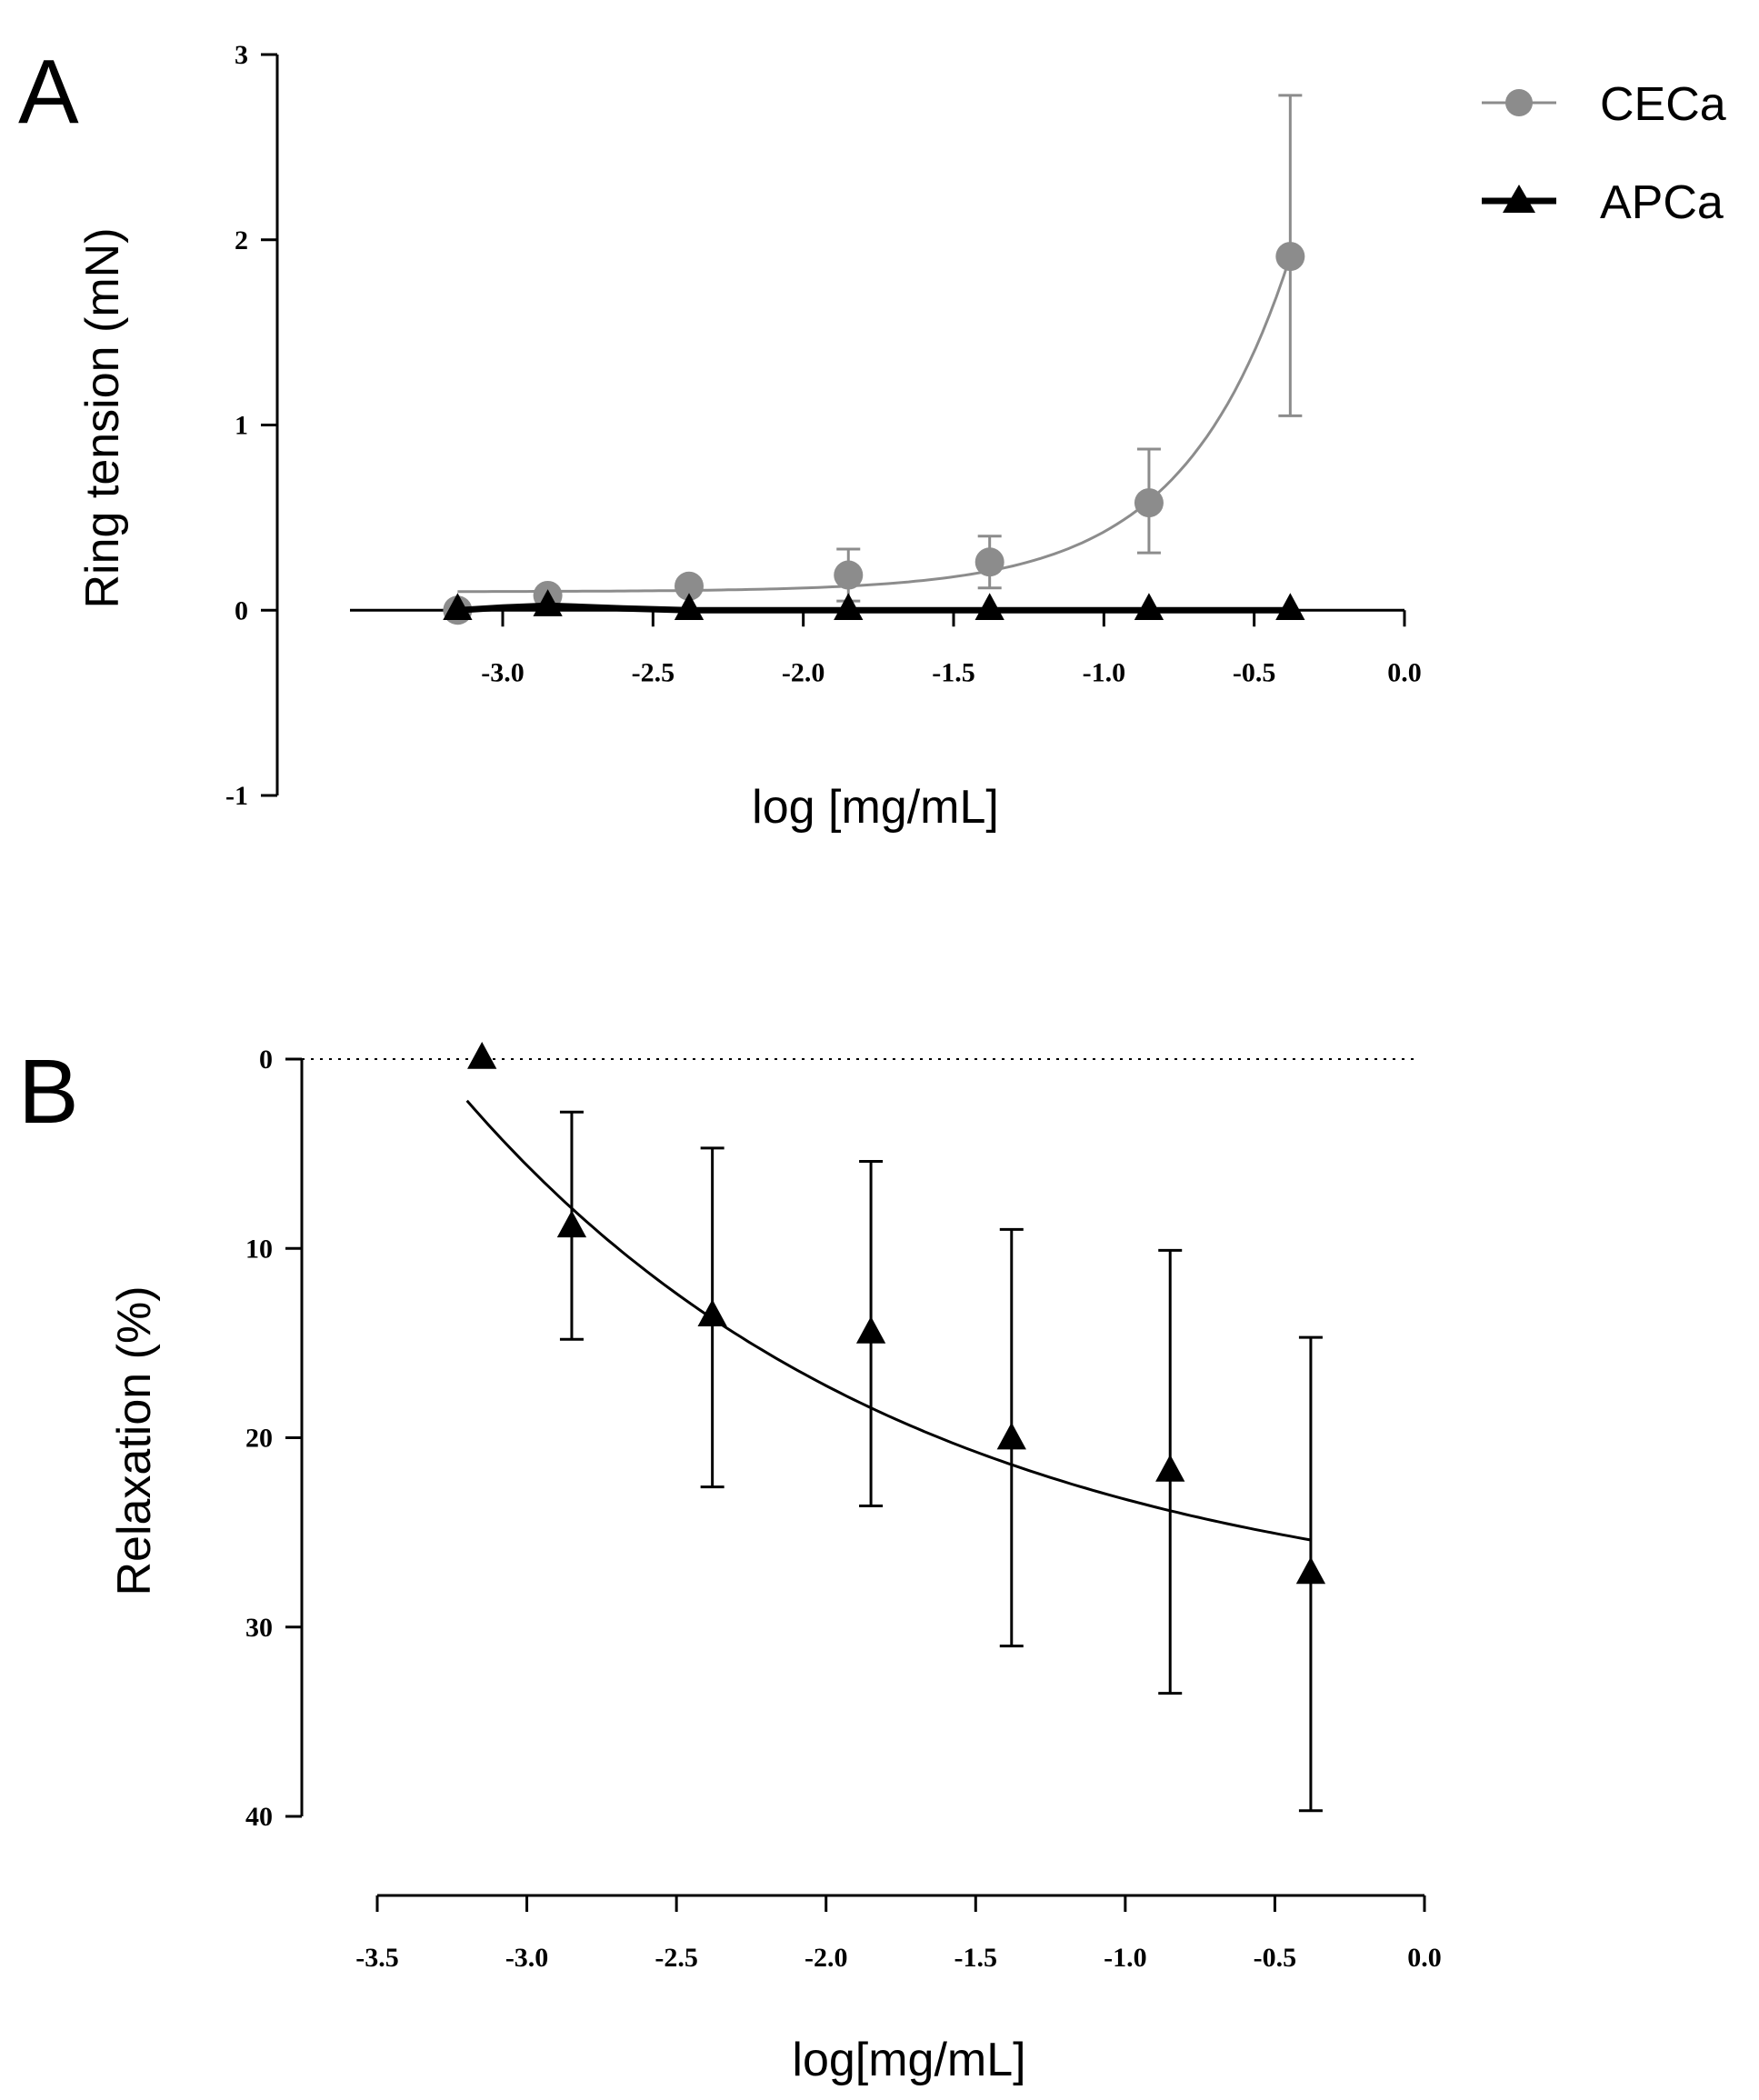 This screenshot has height=2100, width=1759. I want to click on ceca-fit-curve, so click(874, 424).